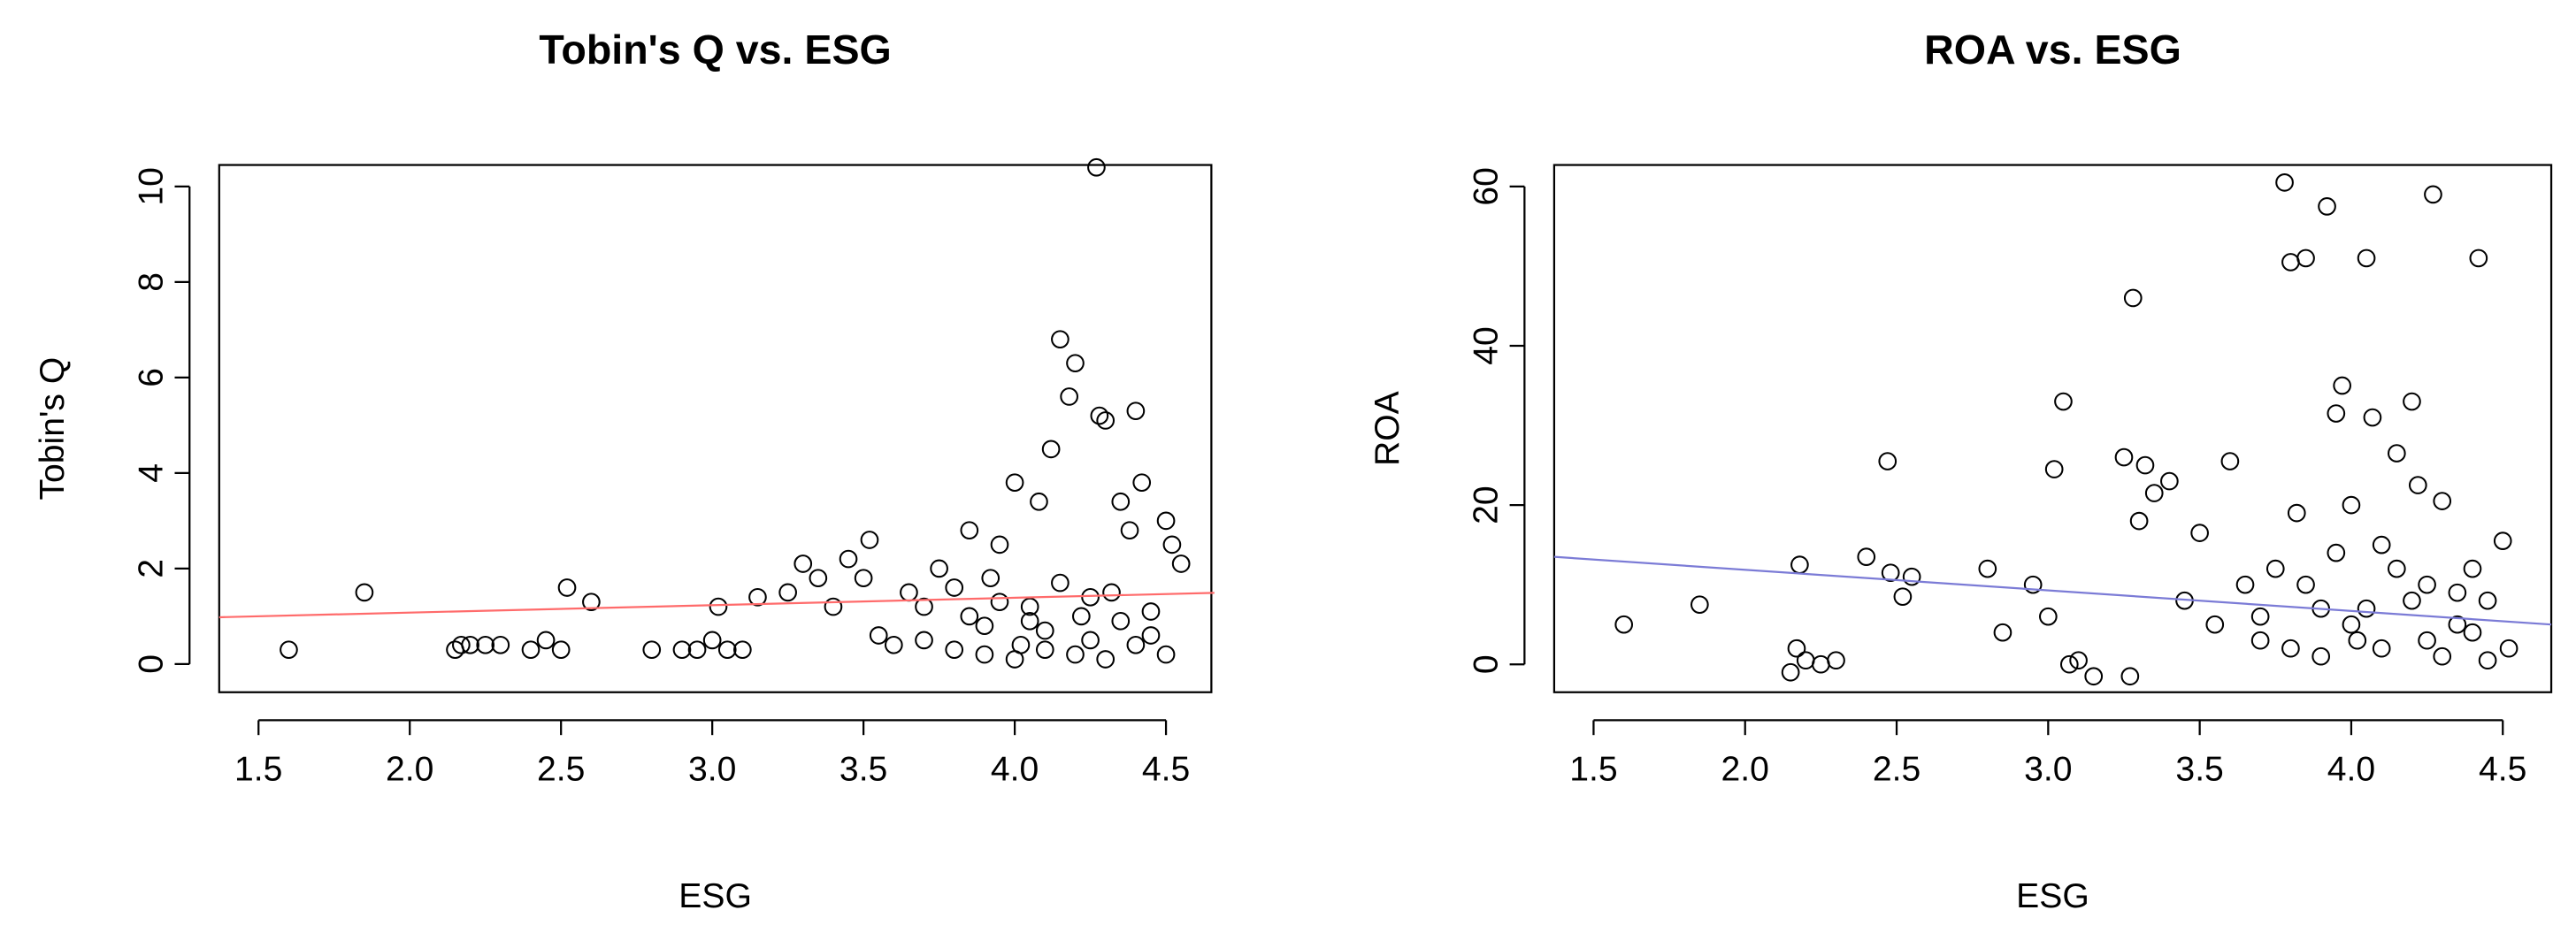  What do you see at coordinates (2052, 50) in the screenshot?
I see `chart-title: ROA vs. ESG` at bounding box center [2052, 50].